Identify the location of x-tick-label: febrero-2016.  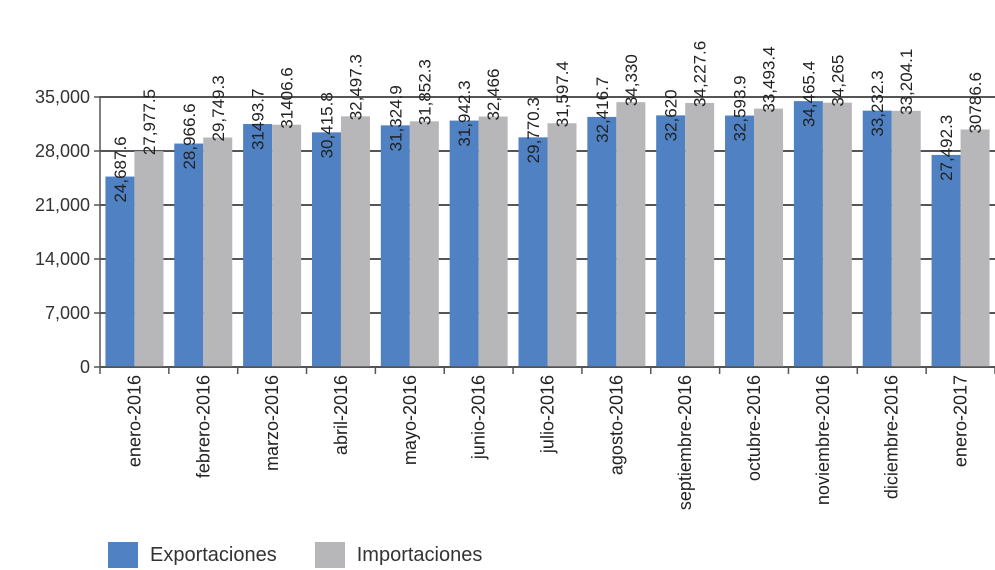
(203, 426).